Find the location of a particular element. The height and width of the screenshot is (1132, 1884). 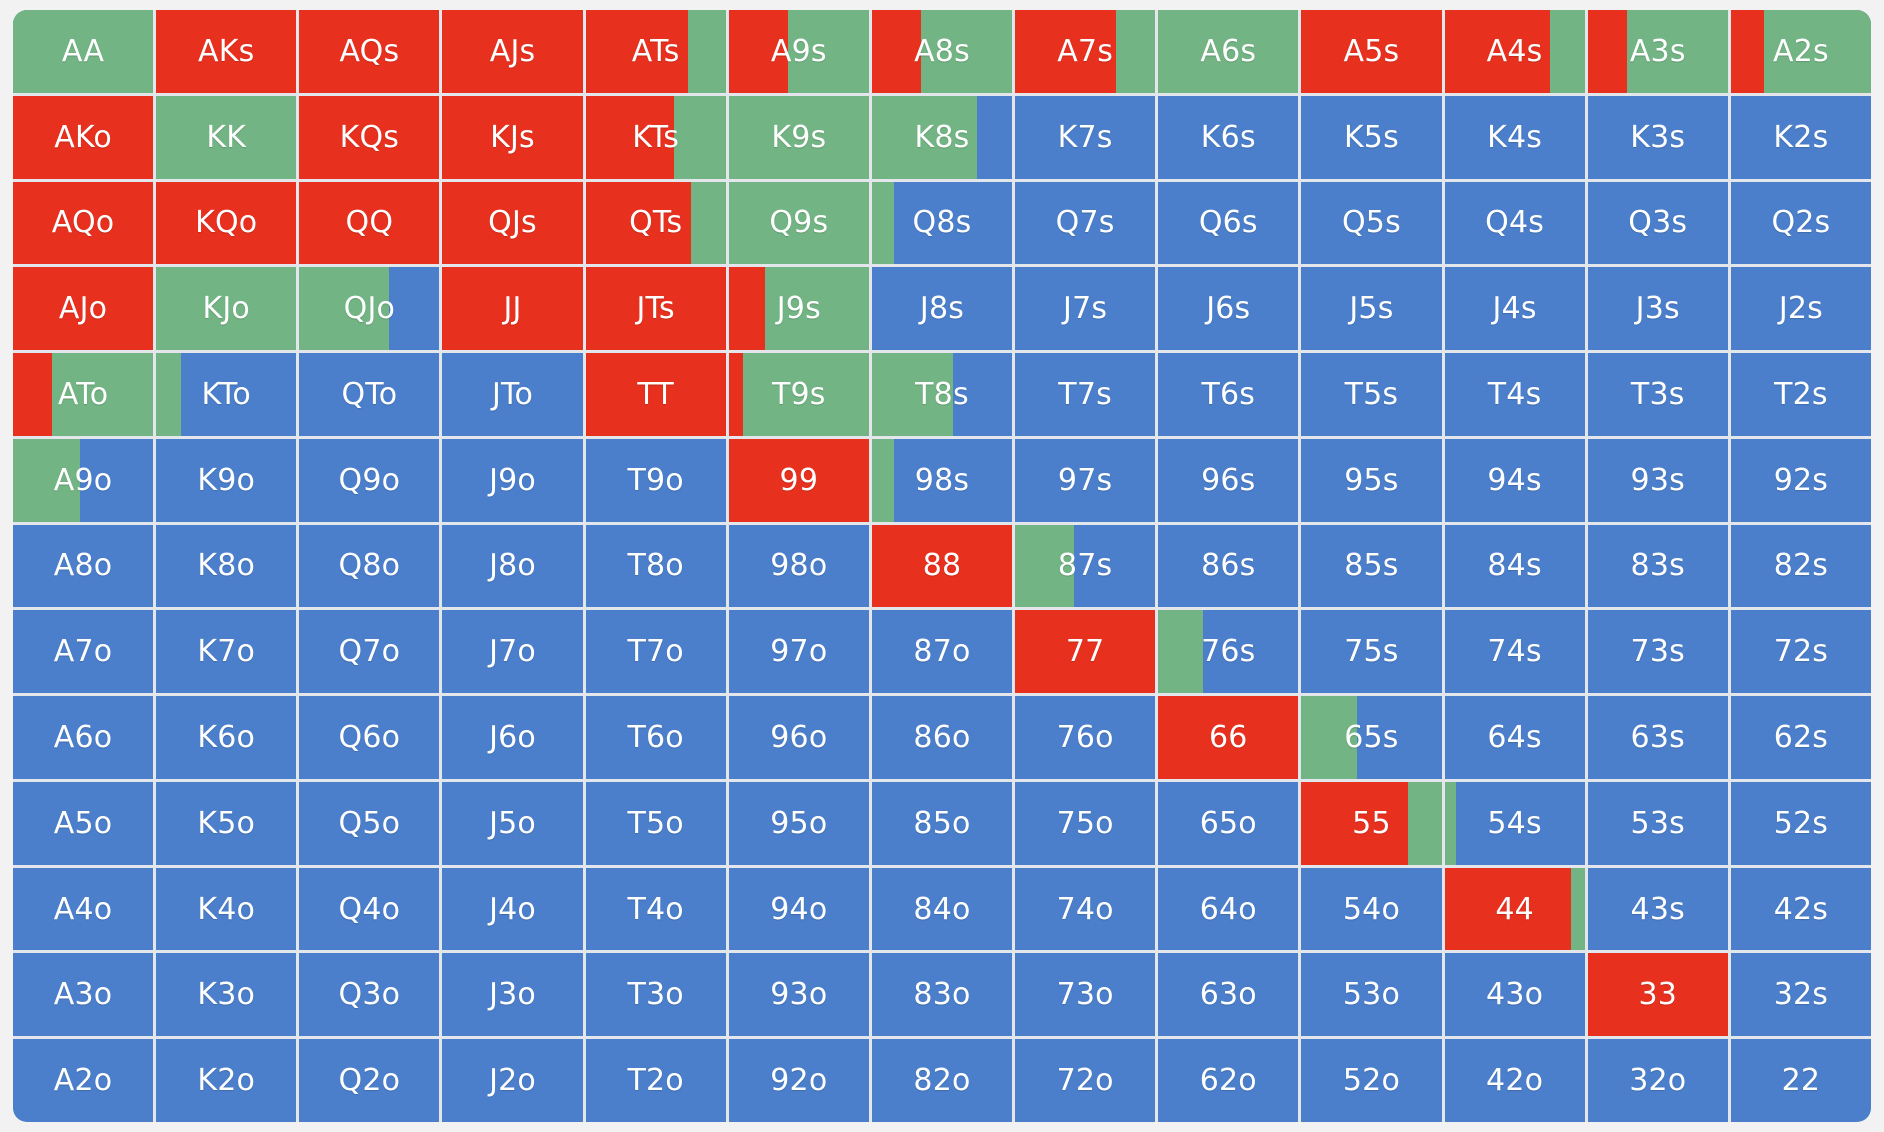

hand-label: KJs is located at coordinates (512, 137).